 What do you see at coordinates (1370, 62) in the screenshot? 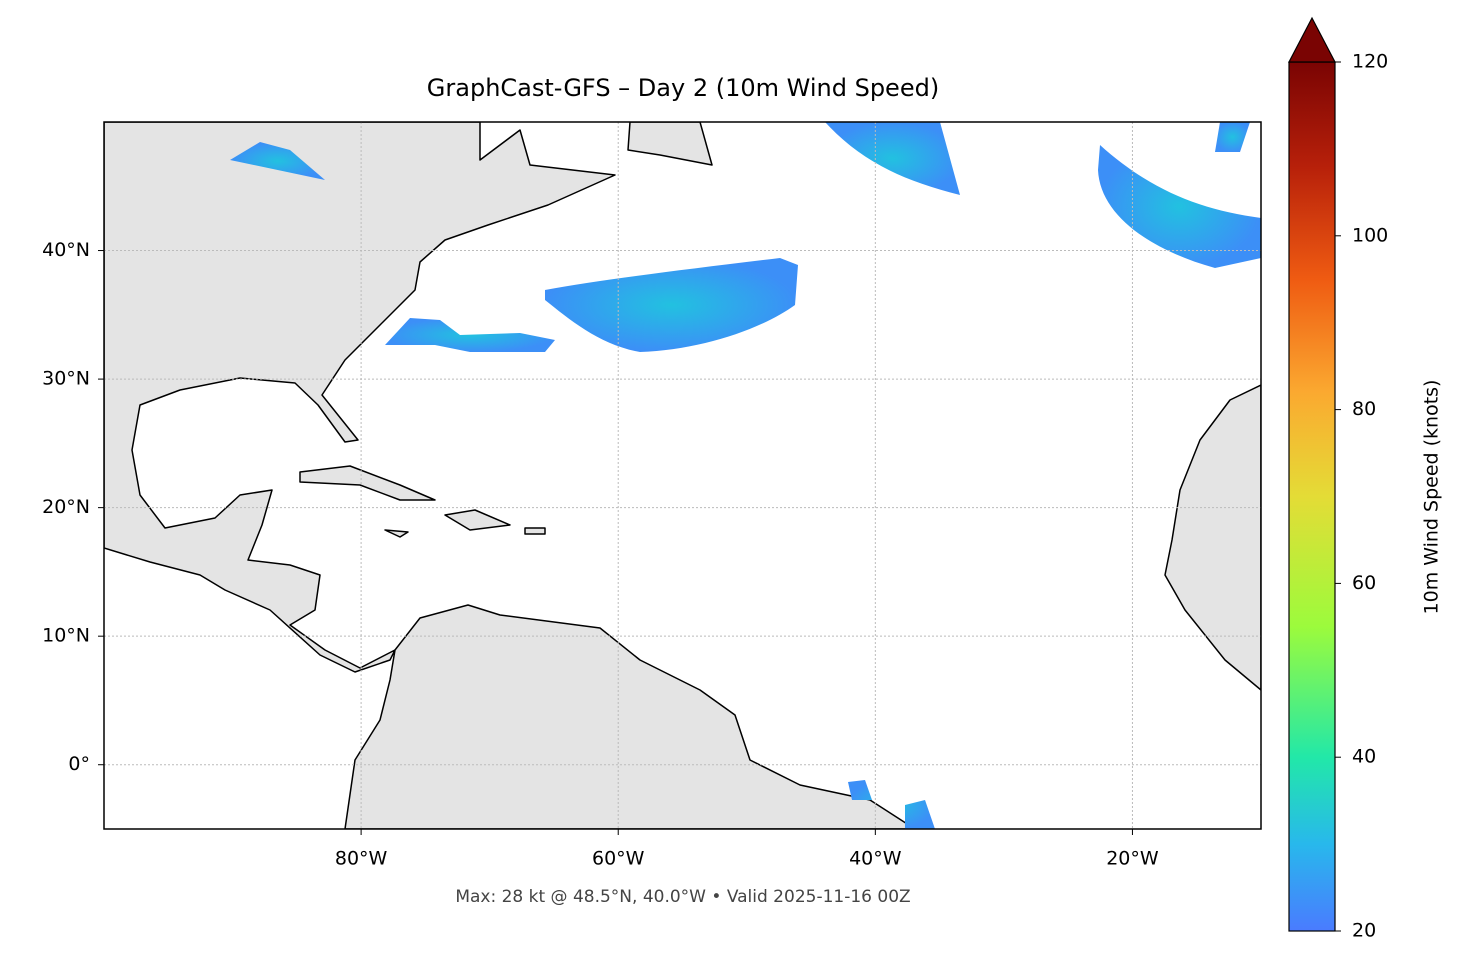
I see `colorbar-tick-label: 120` at bounding box center [1370, 62].